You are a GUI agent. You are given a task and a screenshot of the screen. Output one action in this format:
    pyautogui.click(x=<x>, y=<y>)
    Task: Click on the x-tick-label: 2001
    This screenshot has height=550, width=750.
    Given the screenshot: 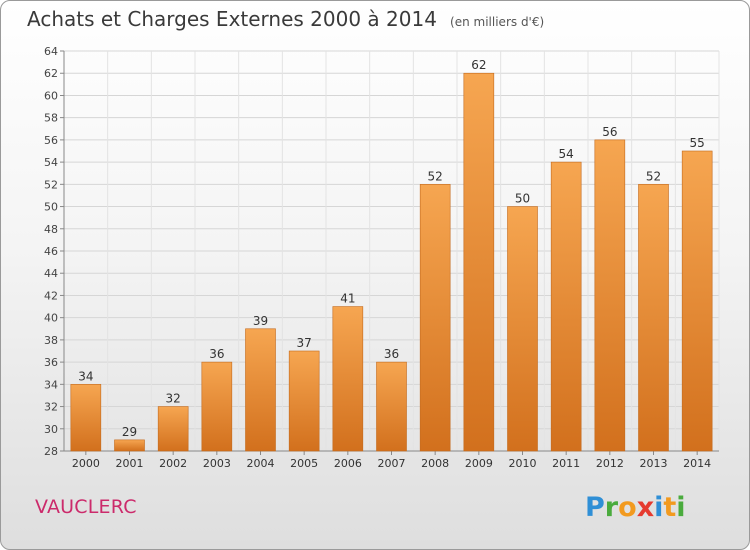 What is the action you would take?
    pyautogui.click(x=130, y=463)
    